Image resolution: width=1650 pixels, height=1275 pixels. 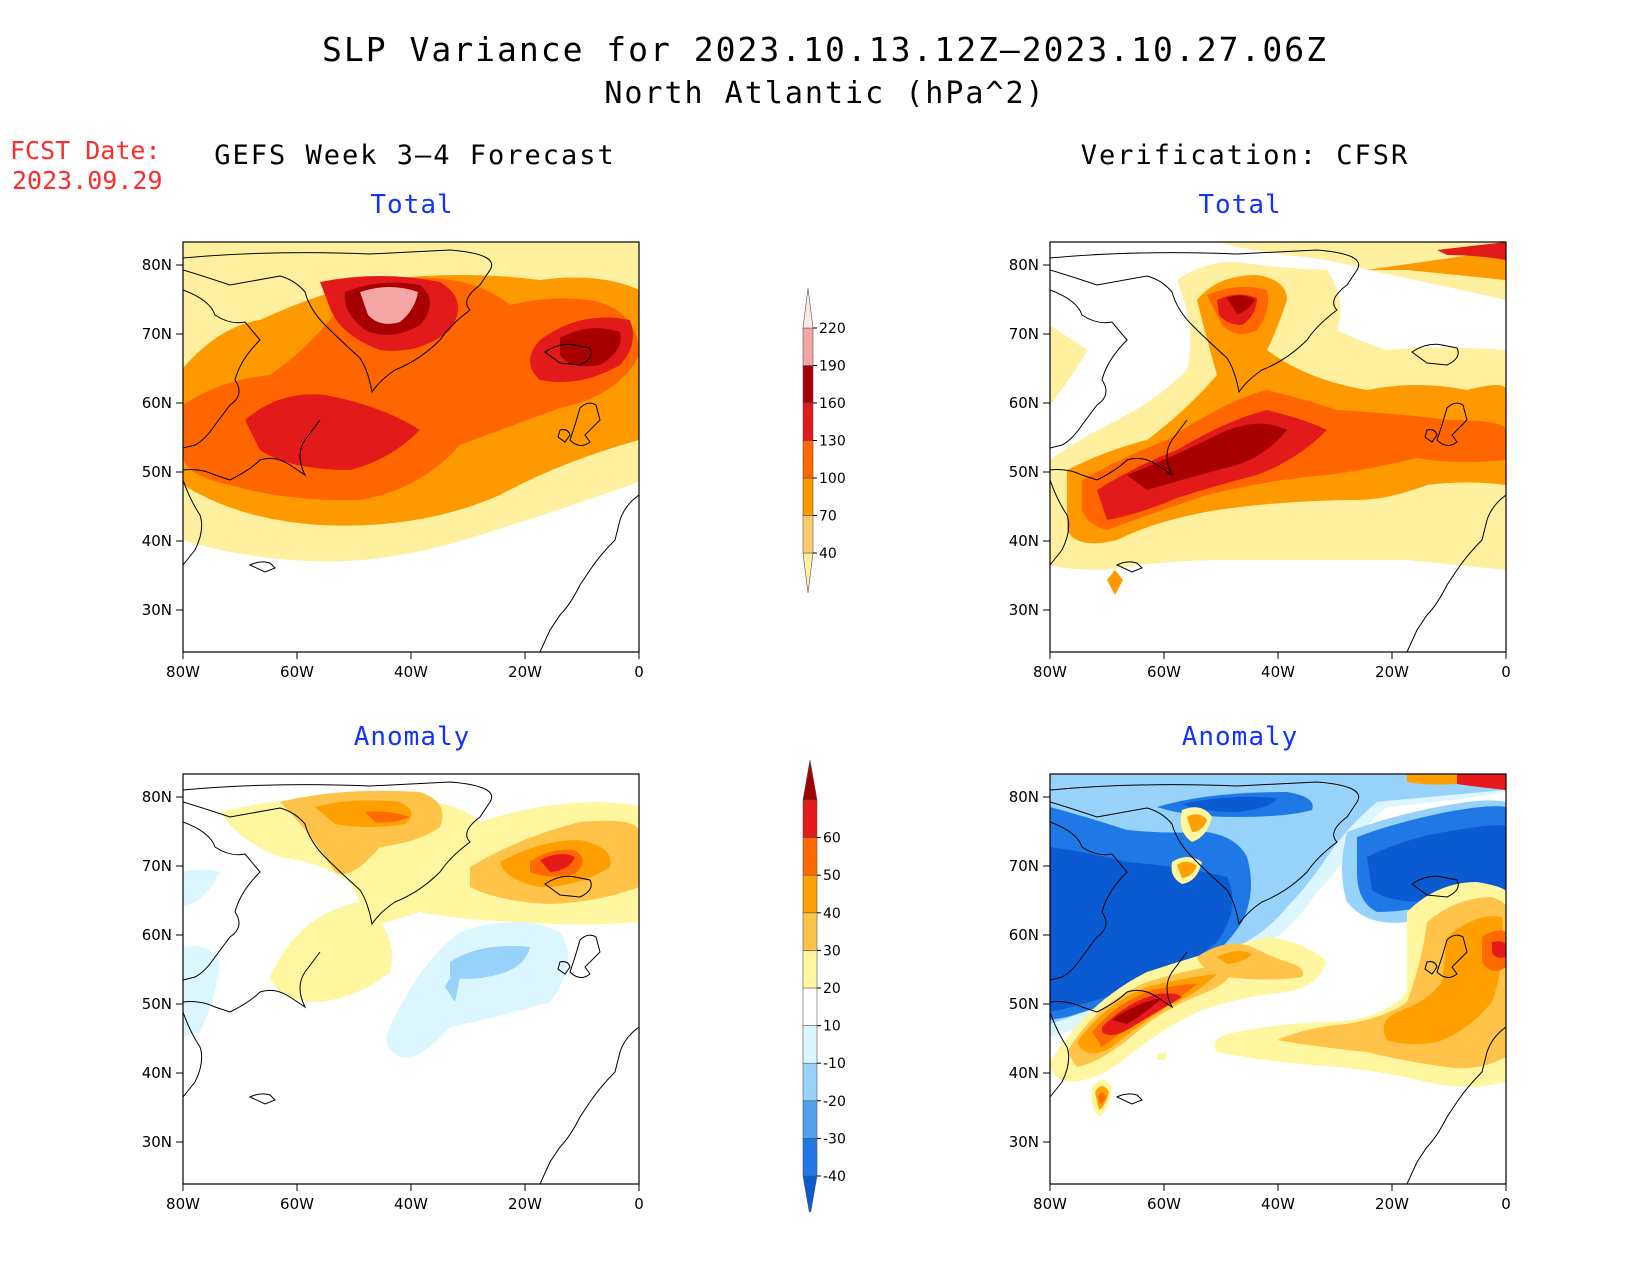 I want to click on column-title-verification: Verification: CFSR, so click(x=1245, y=155).